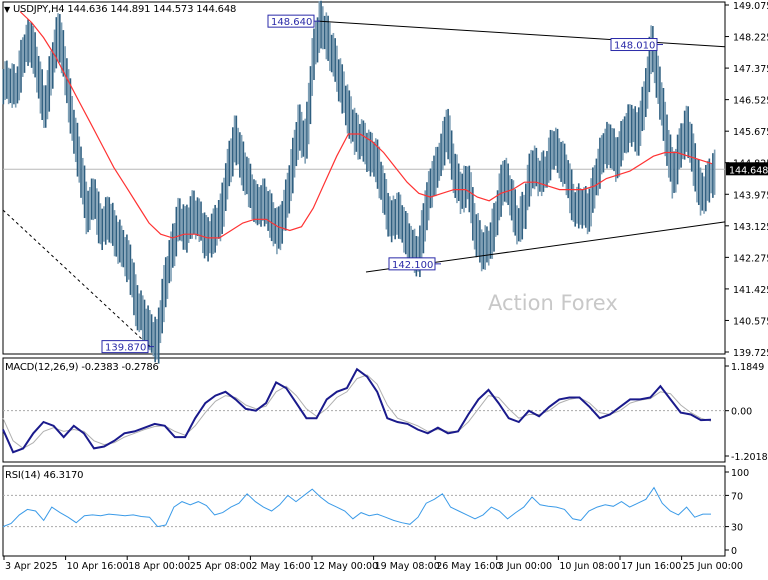  I want to click on time-axis-label: 10 Jun 08:00, so click(589, 566).